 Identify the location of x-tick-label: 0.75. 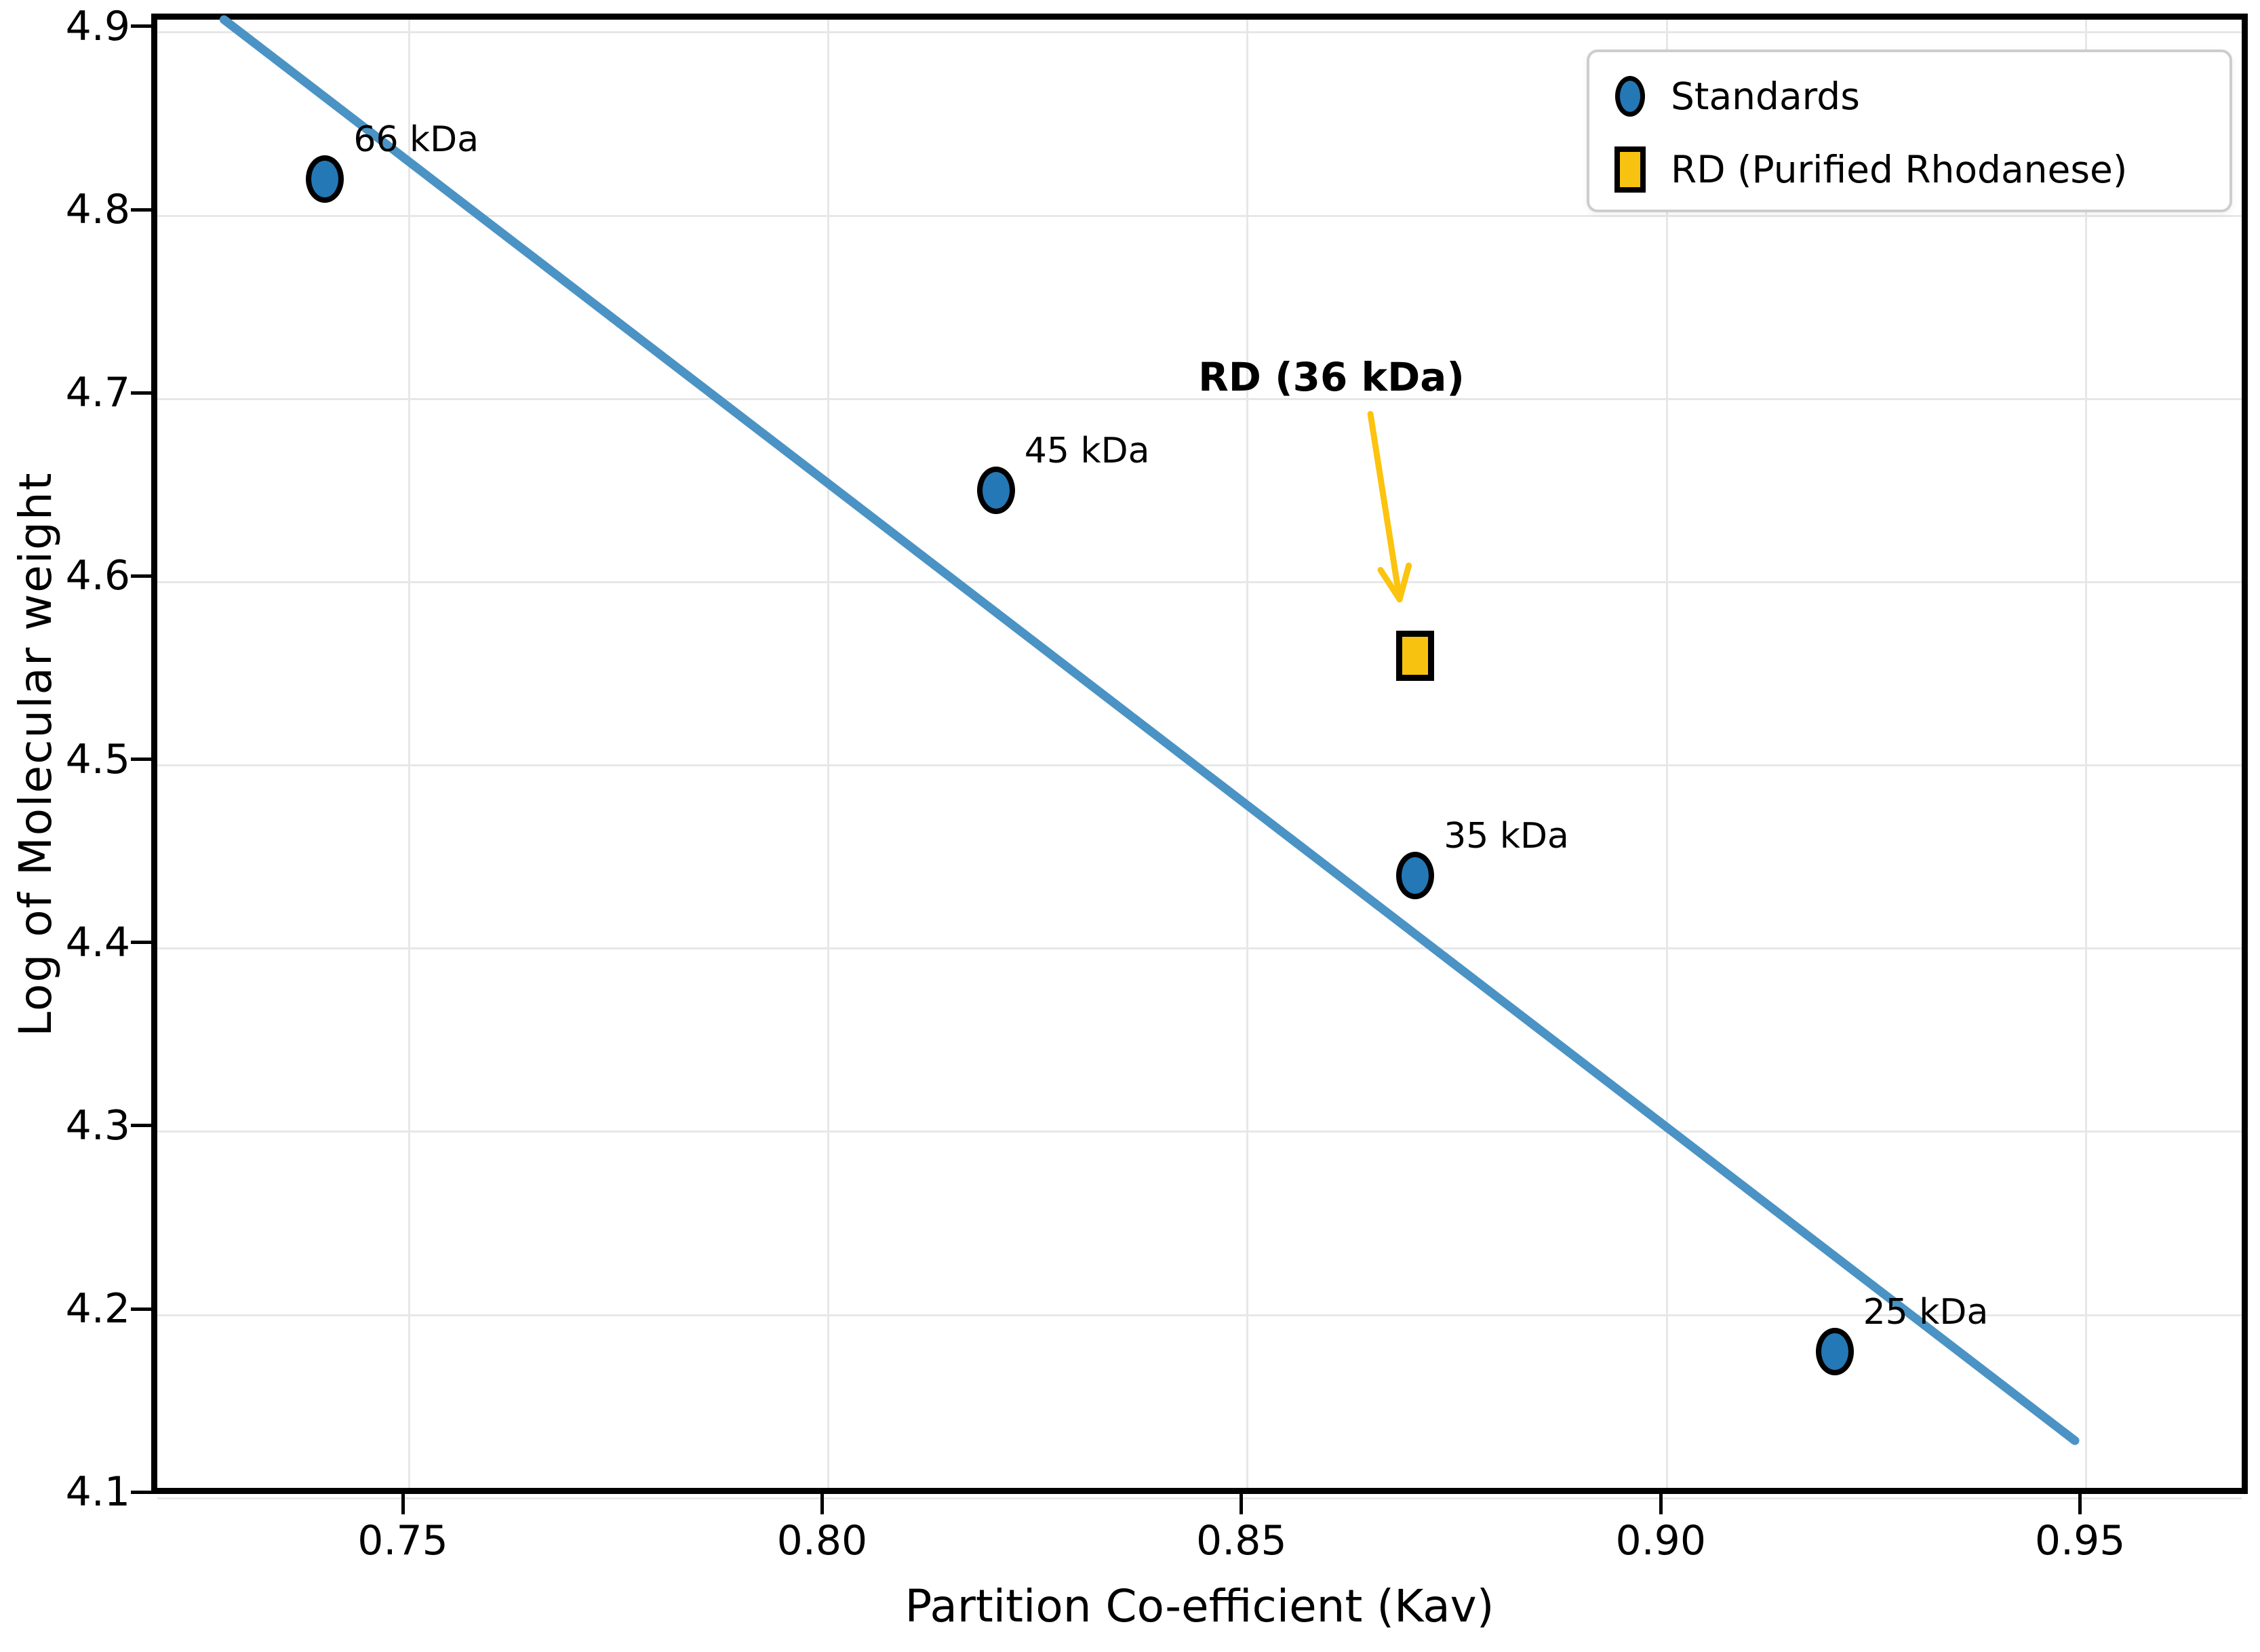
(402, 1541).